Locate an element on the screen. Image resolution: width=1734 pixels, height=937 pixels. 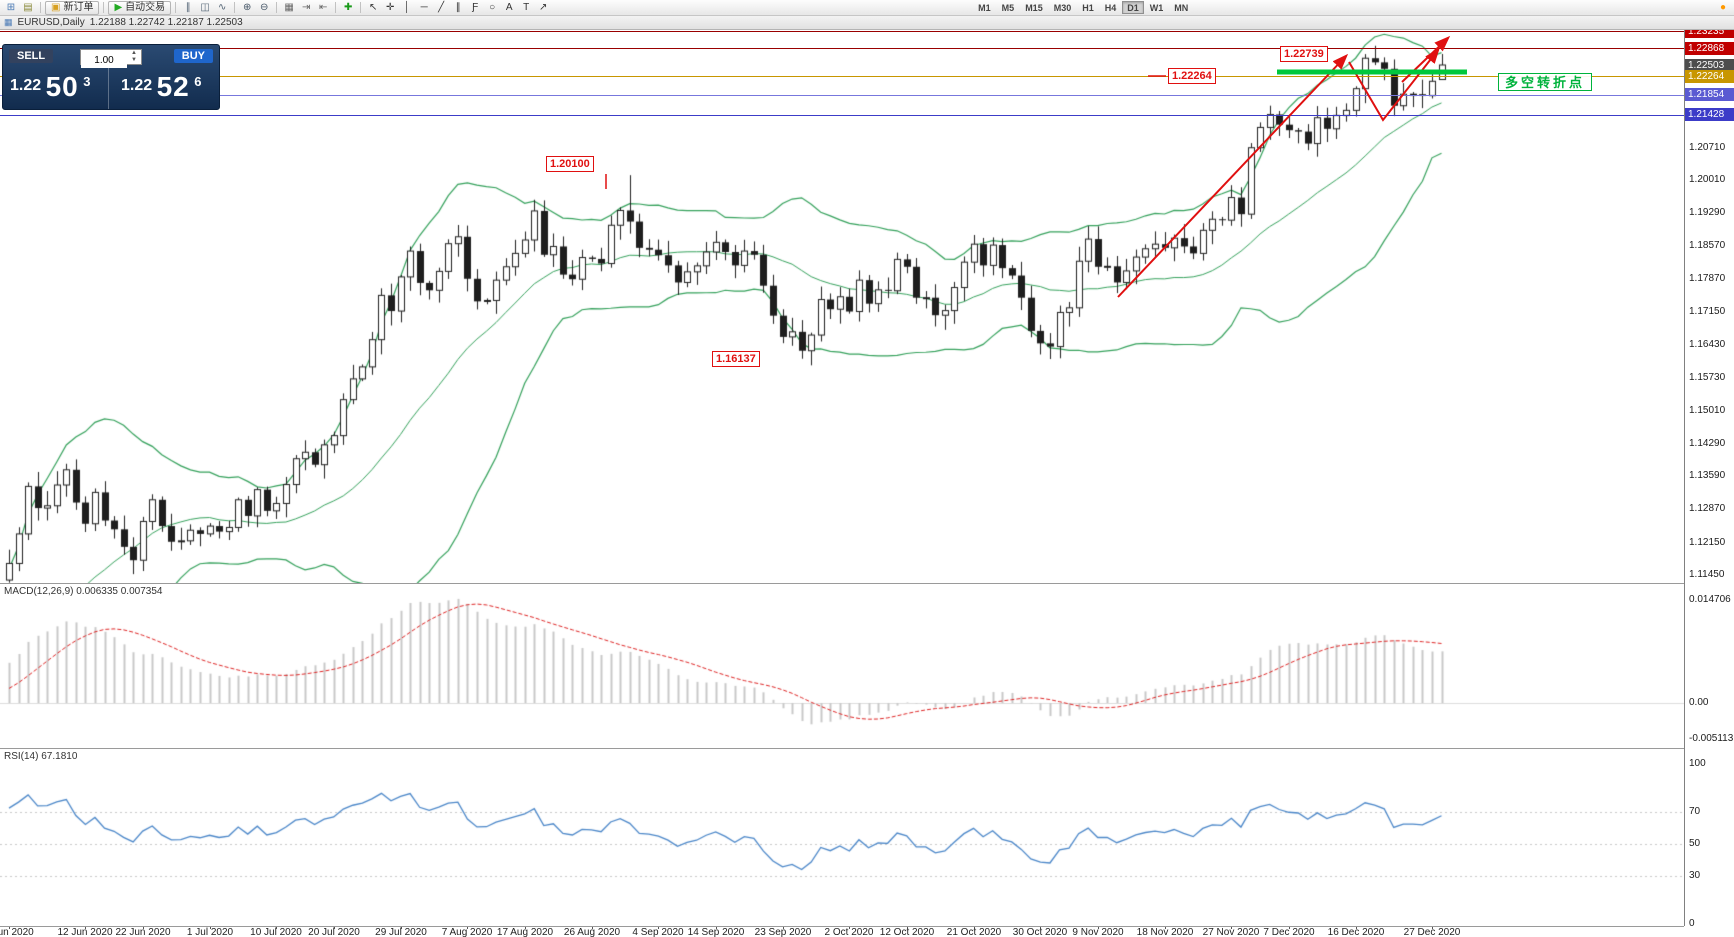
timeframe-w1: W1 is located at coordinates (1157, 7).